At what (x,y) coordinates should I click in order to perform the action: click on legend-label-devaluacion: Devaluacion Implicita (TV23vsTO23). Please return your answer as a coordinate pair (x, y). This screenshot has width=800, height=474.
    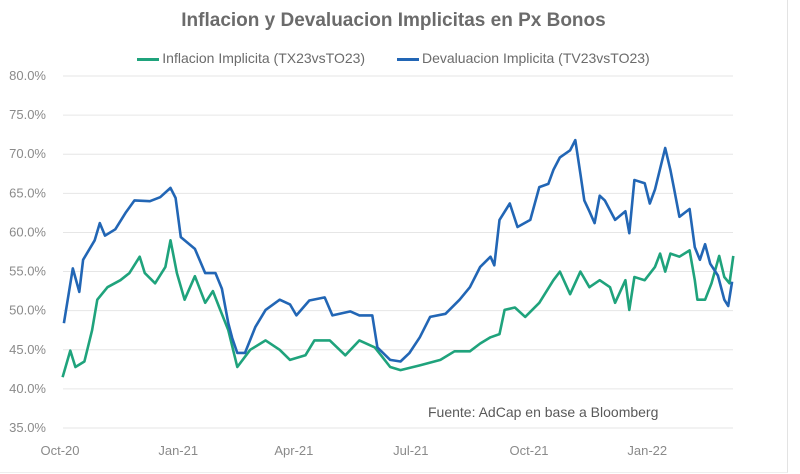
    Looking at the image, I should click on (536, 58).